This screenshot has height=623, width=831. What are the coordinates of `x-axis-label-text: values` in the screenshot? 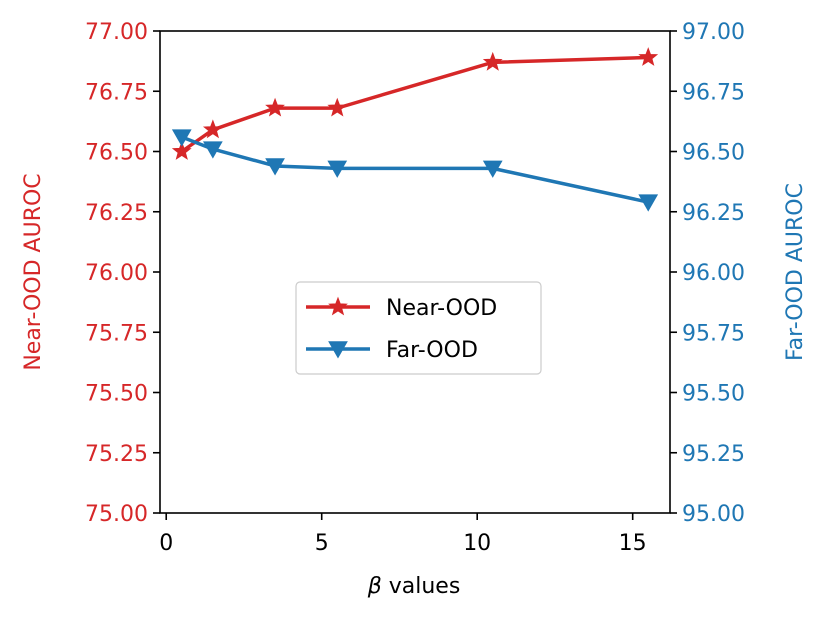 It's located at (421, 586).